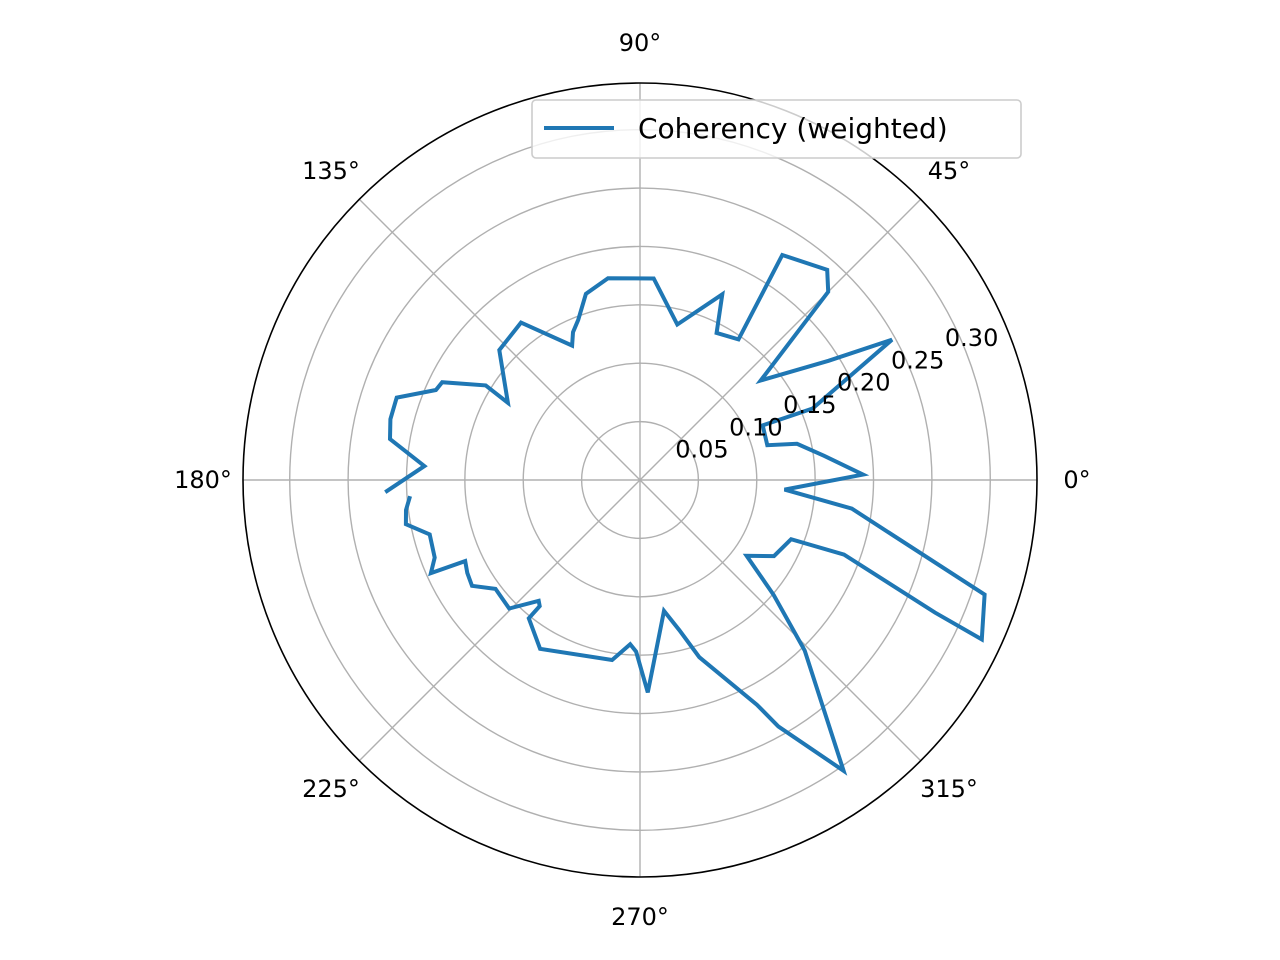  Describe the element at coordinates (949, 789) in the screenshot. I see `theta-tick-label: 315°` at that location.